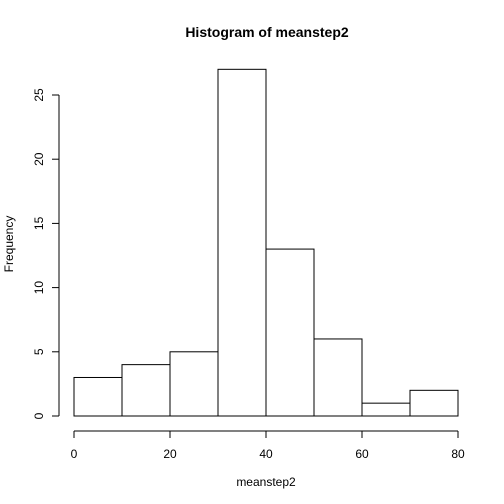 This screenshot has height=504, width=504. What do you see at coordinates (266, 482) in the screenshot?
I see `x-axis-label: meanstep2` at bounding box center [266, 482].